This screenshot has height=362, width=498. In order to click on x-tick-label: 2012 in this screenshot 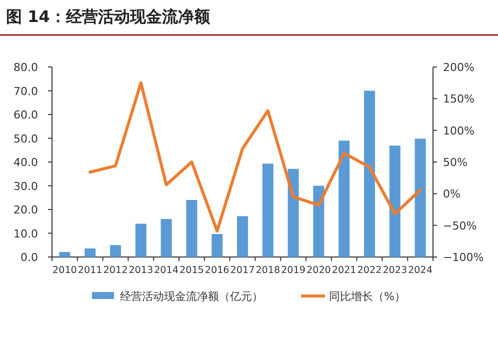, I will do `click(115, 270)`.